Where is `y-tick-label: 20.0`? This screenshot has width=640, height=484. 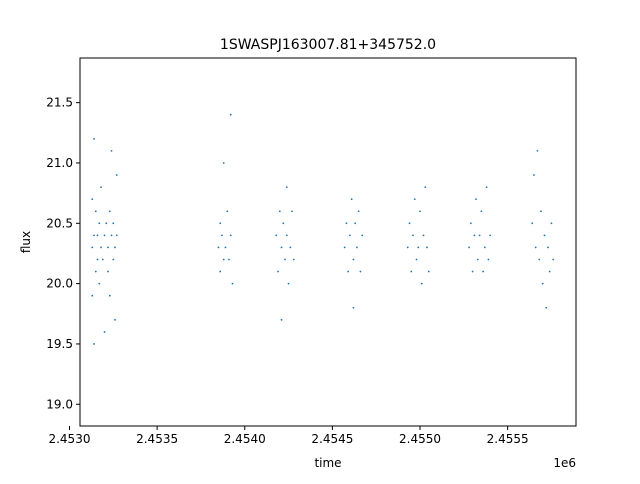 y-tick-label: 20.0 is located at coordinates (59, 284).